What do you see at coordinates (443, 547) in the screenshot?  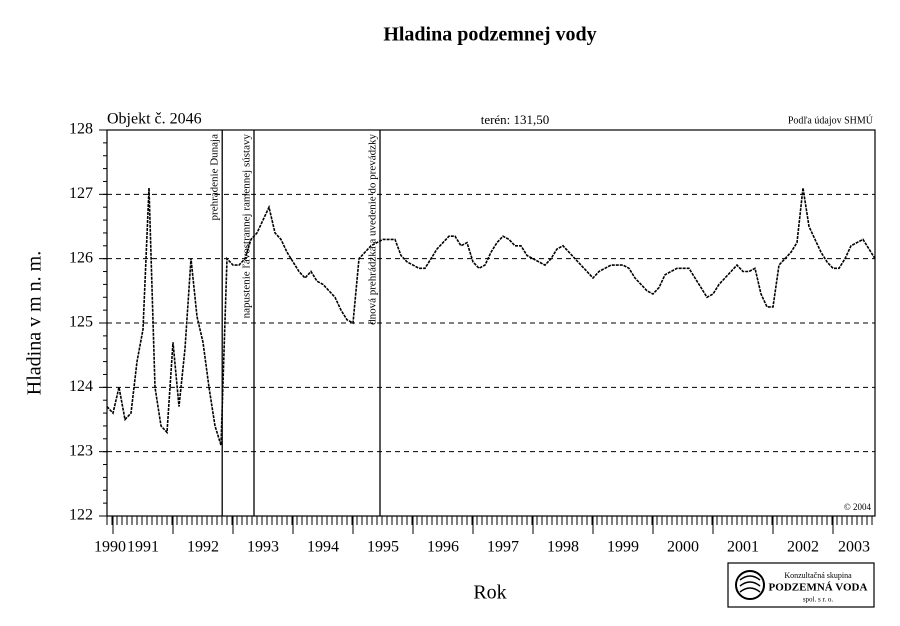 I see `x-tick-label: 1996` at bounding box center [443, 547].